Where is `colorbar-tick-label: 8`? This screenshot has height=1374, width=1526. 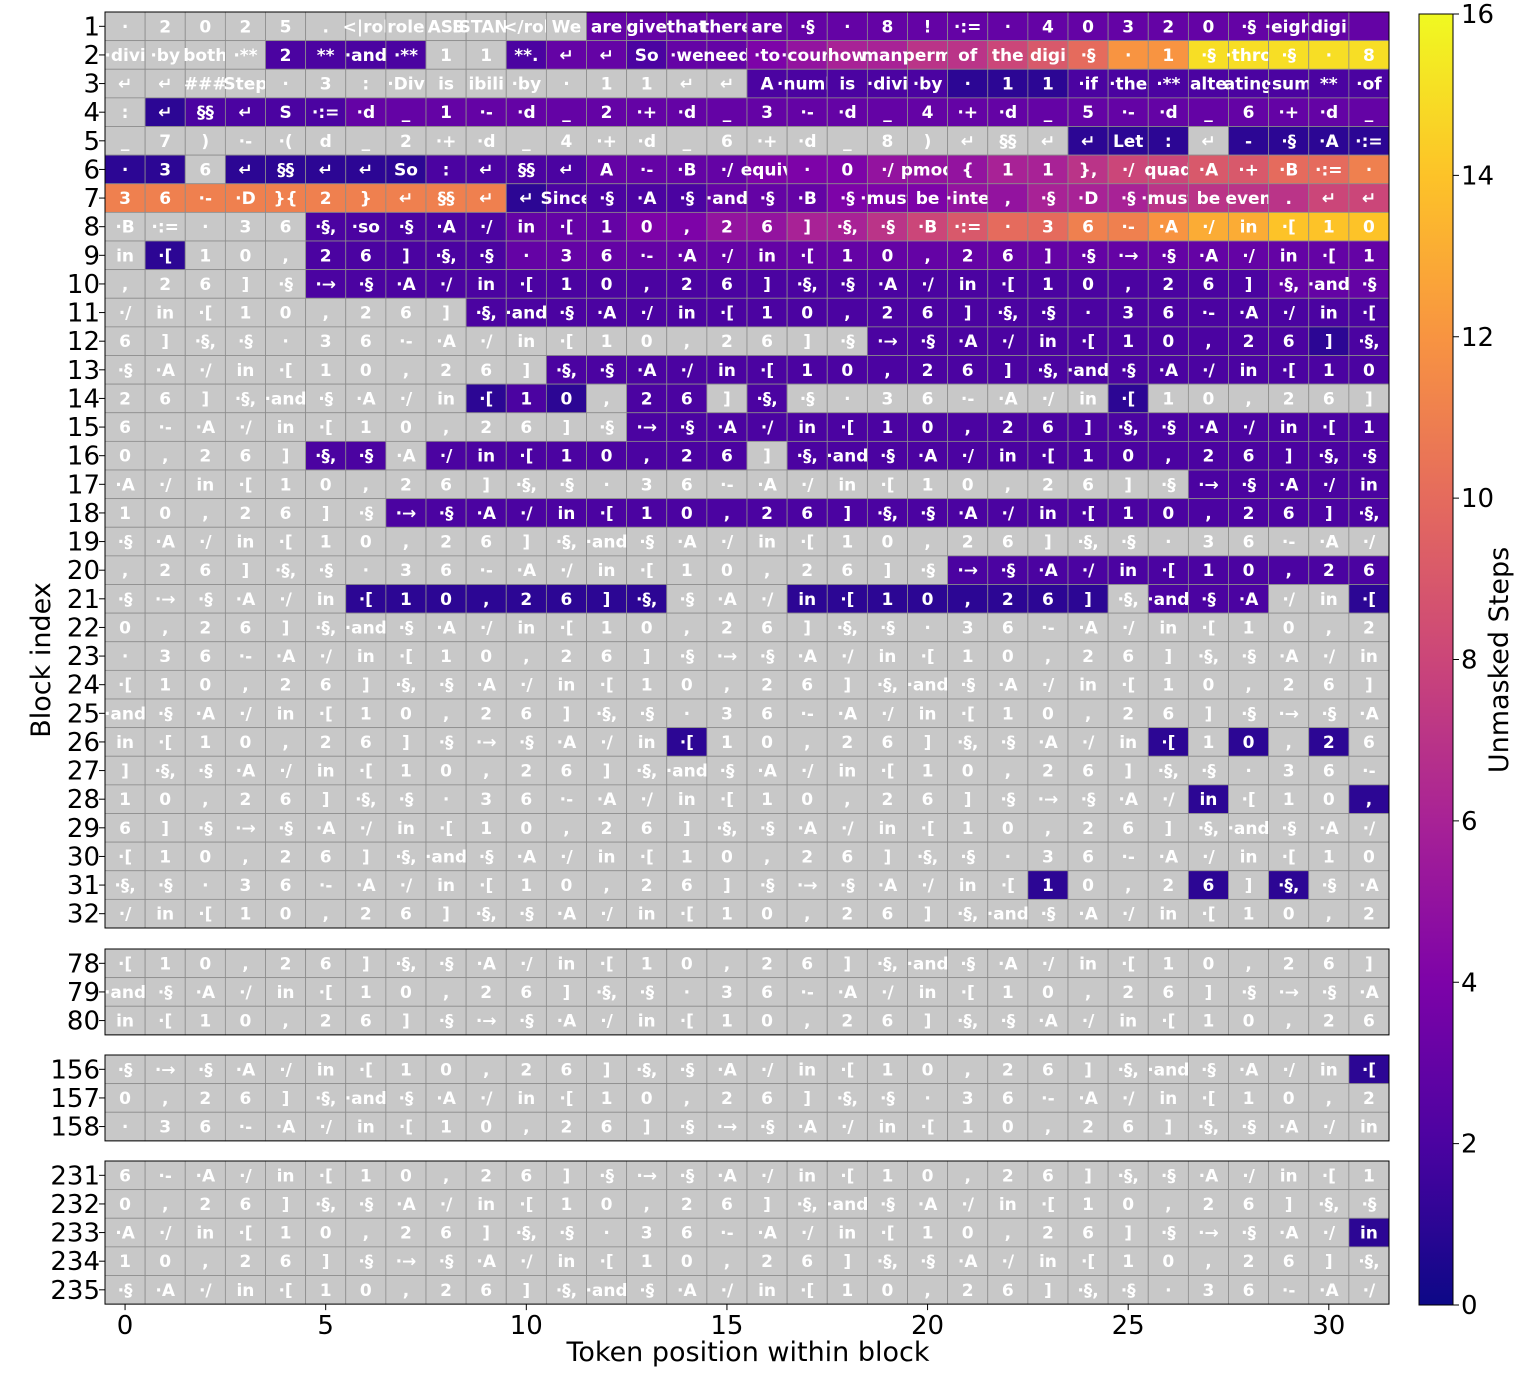
colorbar-tick-label: 8 is located at coordinates (1469, 661).